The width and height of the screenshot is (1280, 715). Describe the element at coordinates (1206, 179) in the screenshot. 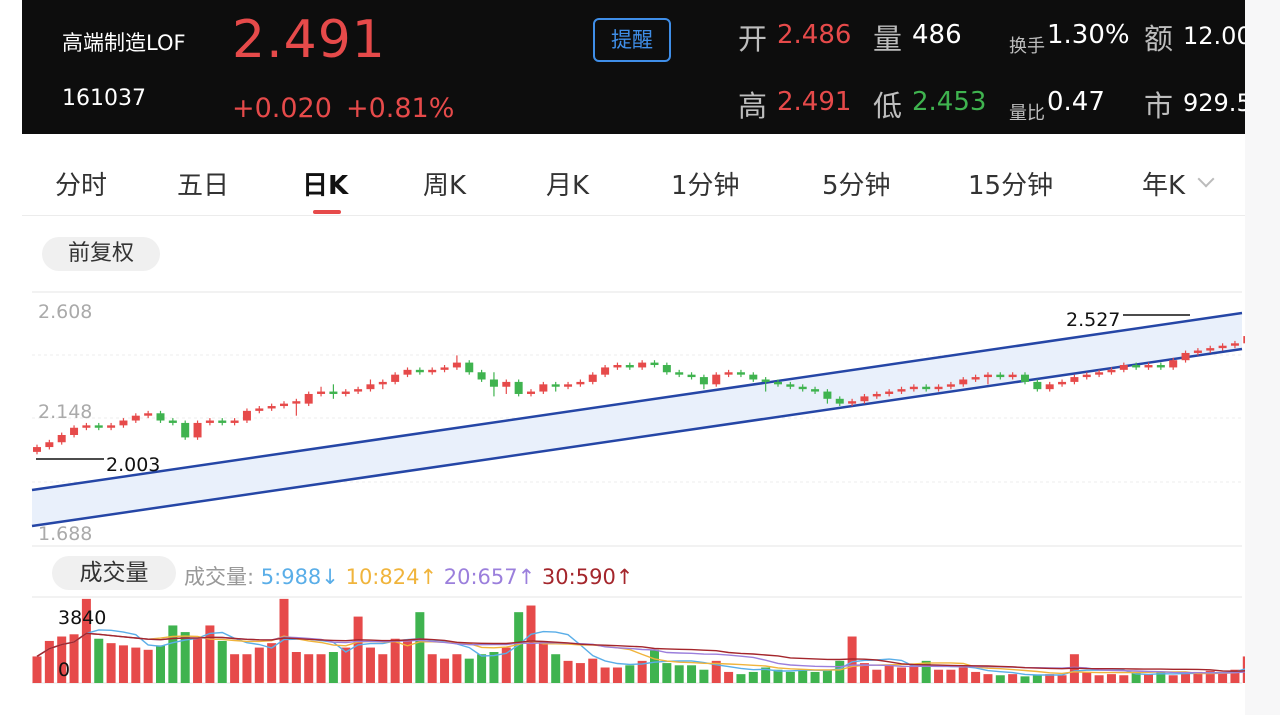

I see `chevron-down-icon` at that location.